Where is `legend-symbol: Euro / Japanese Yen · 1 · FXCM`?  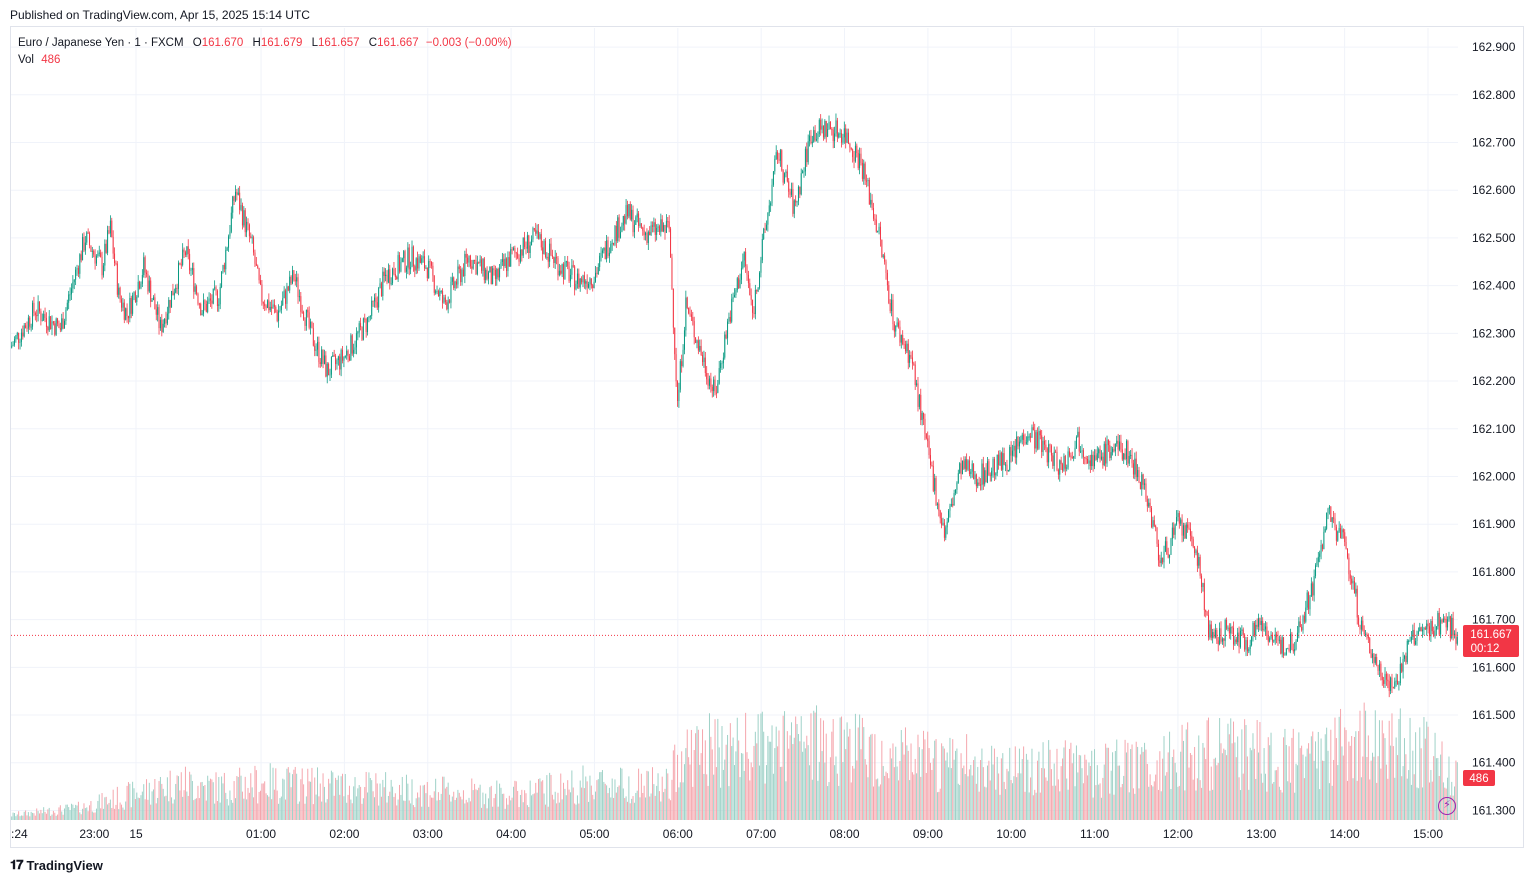
legend-symbol: Euro / Japanese Yen · 1 · FXCM is located at coordinates (101, 43).